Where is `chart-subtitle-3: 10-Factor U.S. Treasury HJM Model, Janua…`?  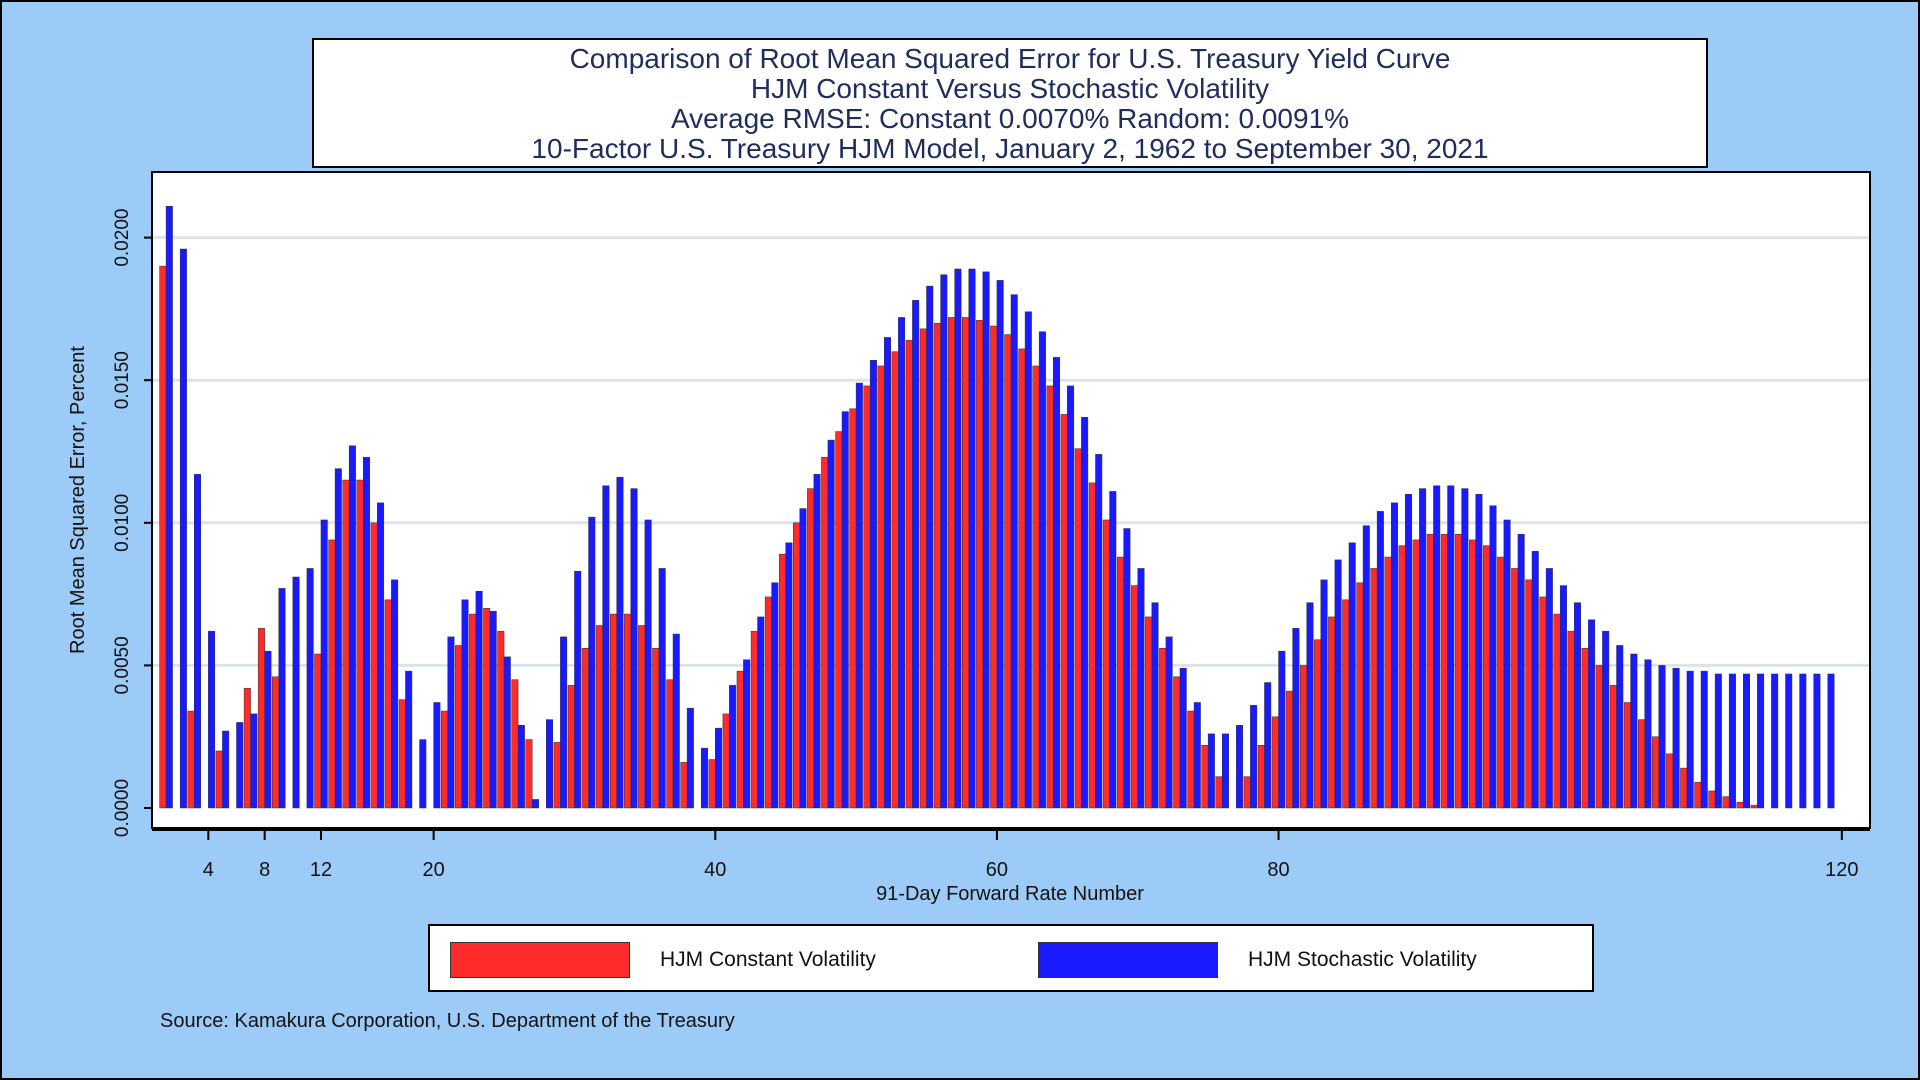
chart-subtitle-3: 10-Factor U.S. Treasury HJM Model, Janua… is located at coordinates (1010, 148).